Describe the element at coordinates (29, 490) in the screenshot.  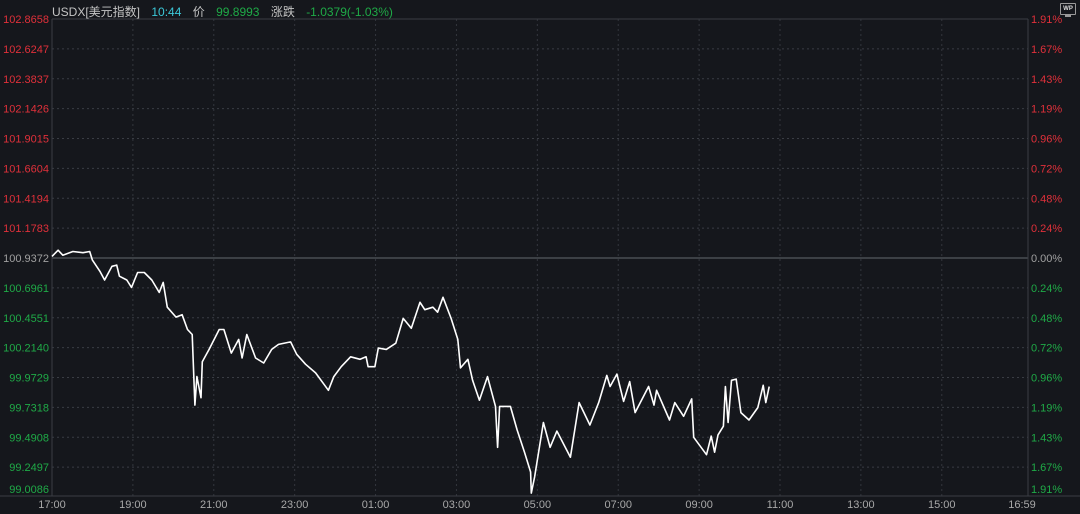
I see `y-tick-left: 99.0086` at that location.